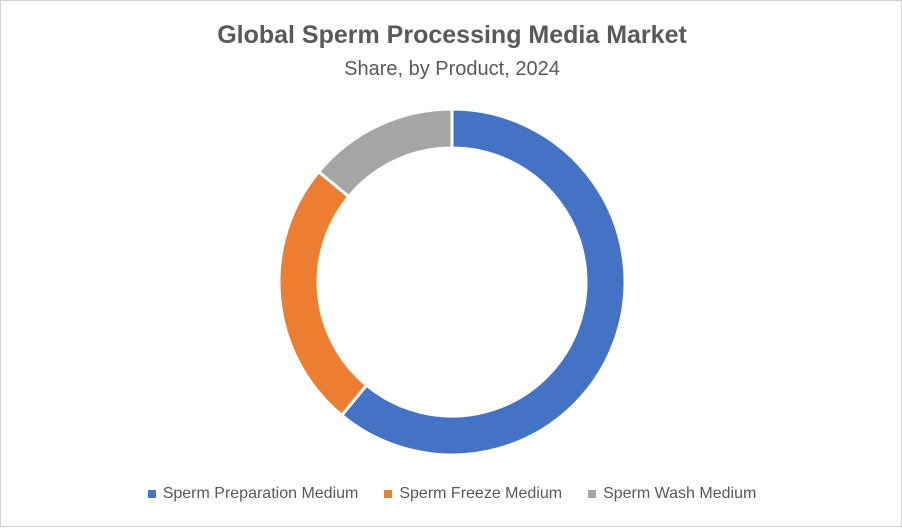 This screenshot has height=528, width=902. I want to click on legend-item-wash: Sperm Wash Medium, so click(672, 494).